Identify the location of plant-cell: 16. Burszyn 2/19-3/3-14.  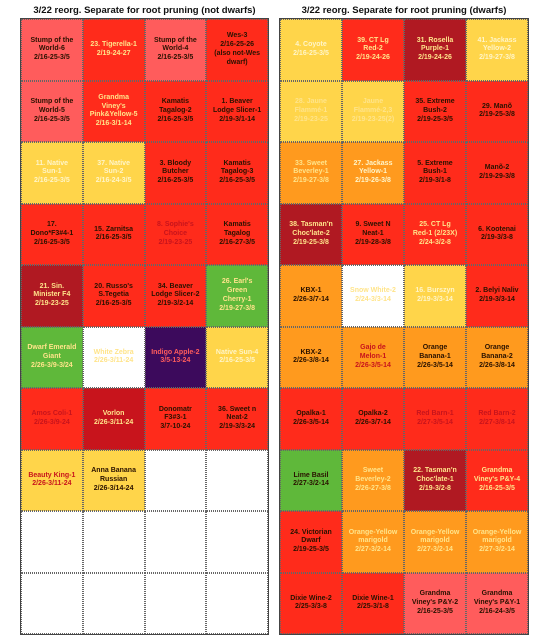
(435, 296).